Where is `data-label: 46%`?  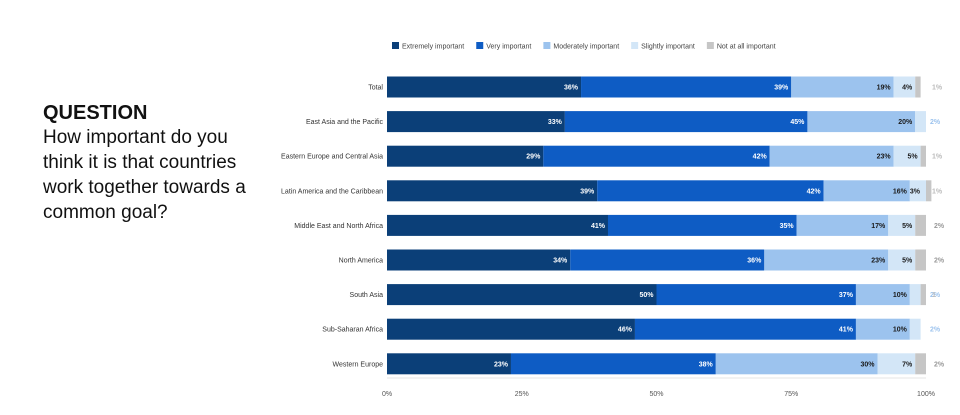
data-label: 46% is located at coordinates (625, 330).